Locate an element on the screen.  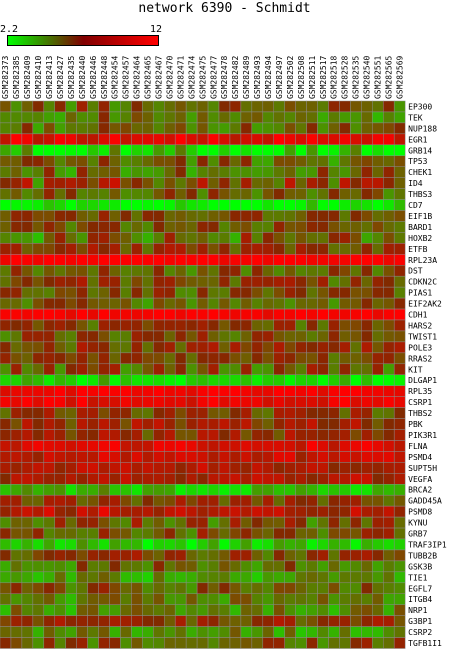
row-label: GSK3B is located at coordinates (420, 566).